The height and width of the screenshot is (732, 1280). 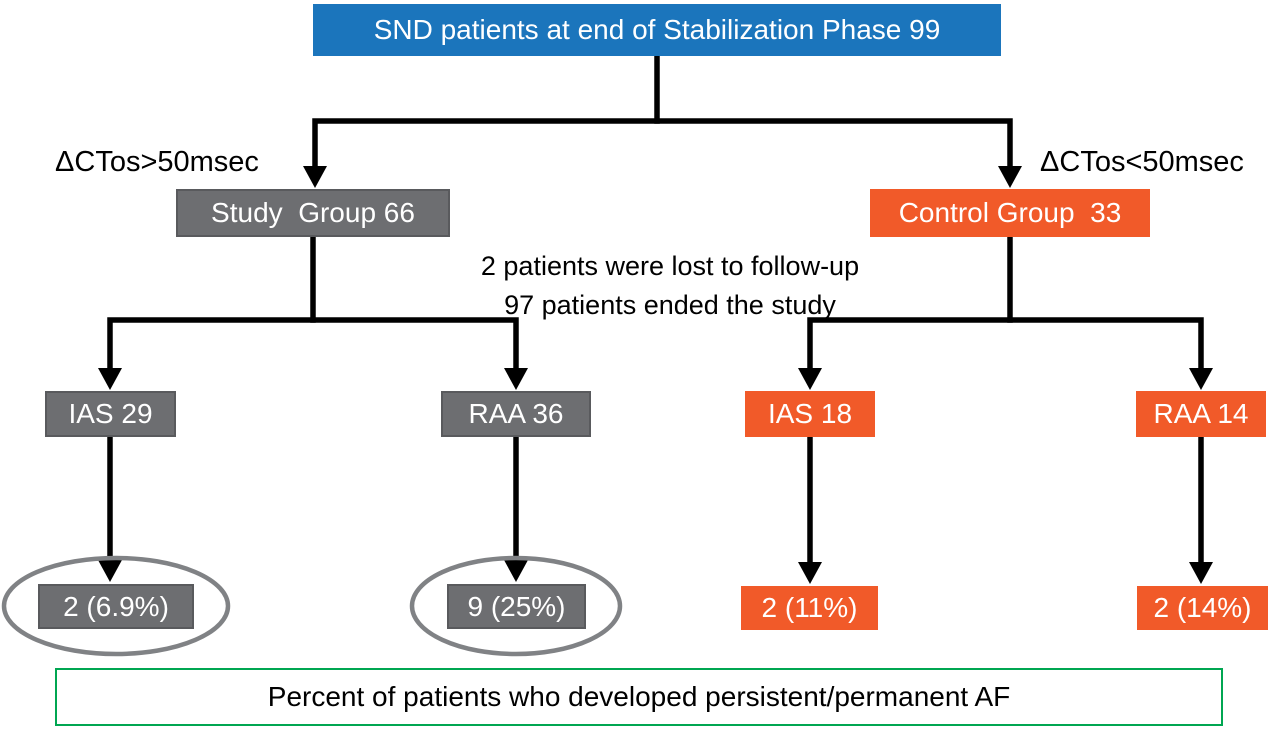 I want to click on followup-note-line1: 2 patients were lost to follow-up, so click(x=670, y=266).